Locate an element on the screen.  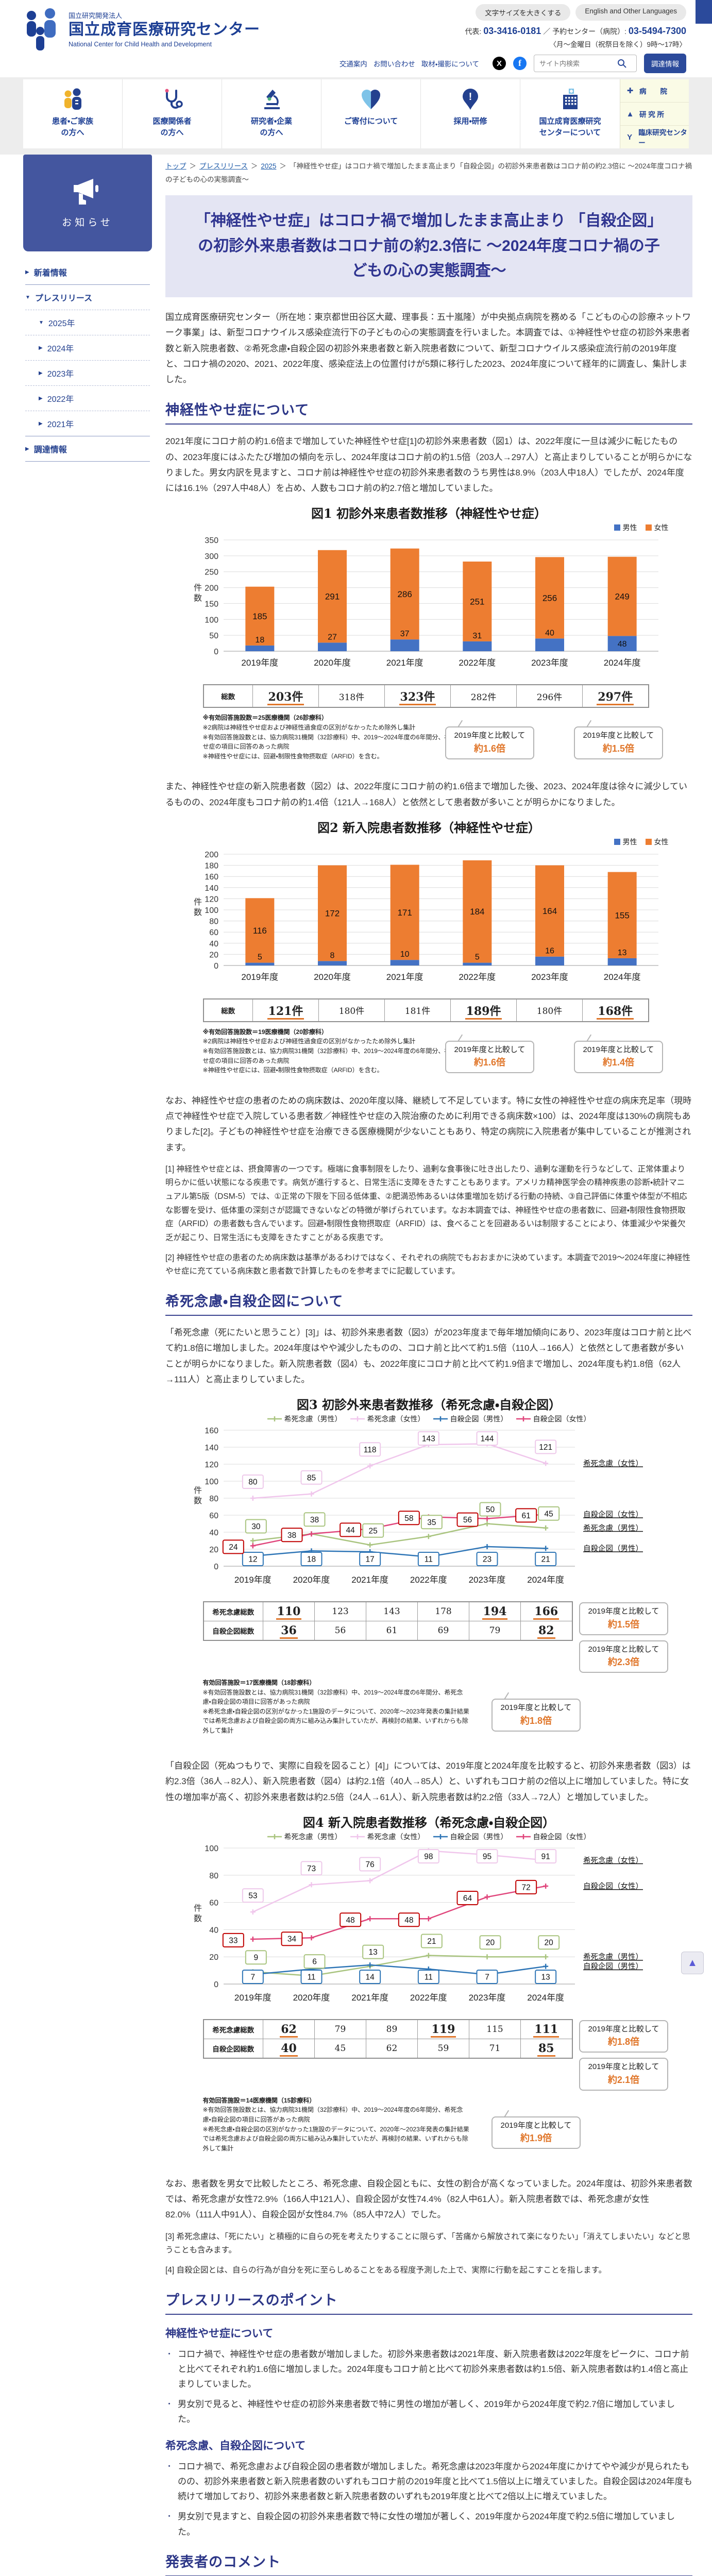
comparison-callout: 2019年度と比較して 約2.3倍 is located at coordinates (624, 1656).